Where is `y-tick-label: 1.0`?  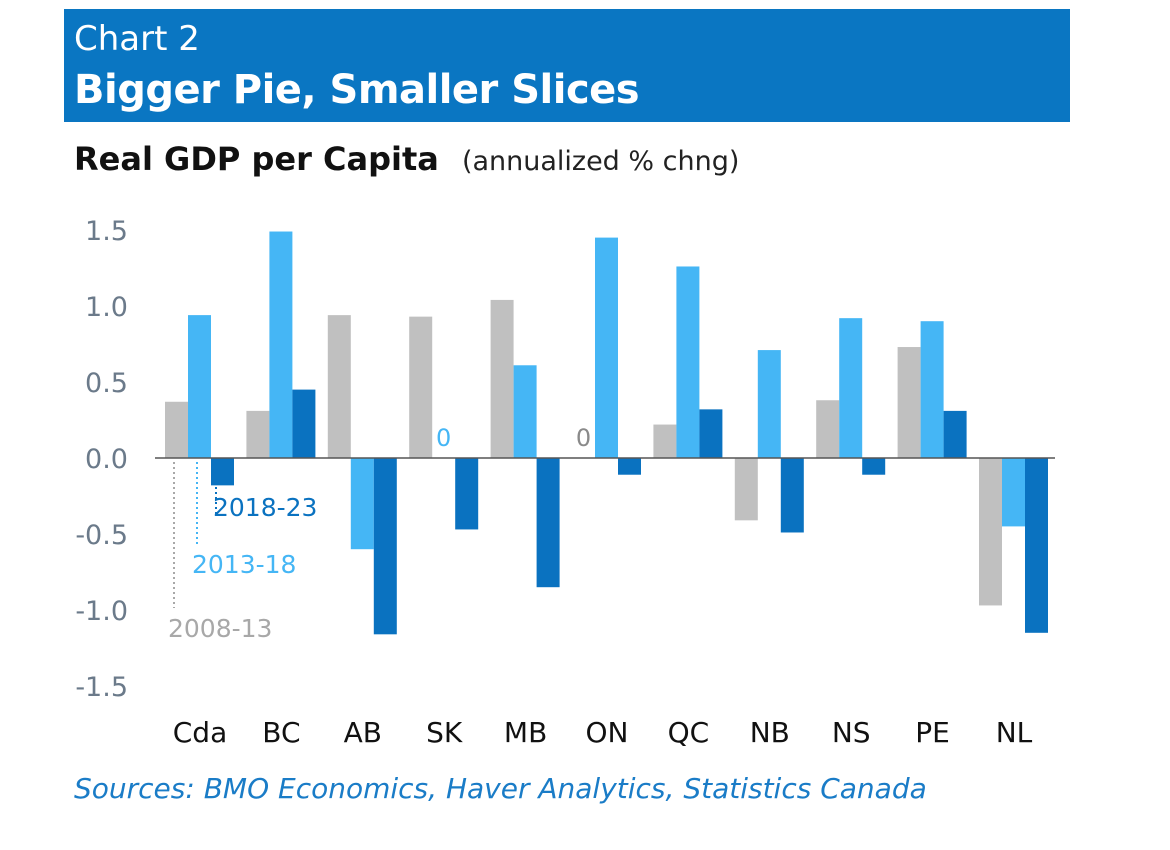 y-tick-label: 1.0 is located at coordinates (106, 307).